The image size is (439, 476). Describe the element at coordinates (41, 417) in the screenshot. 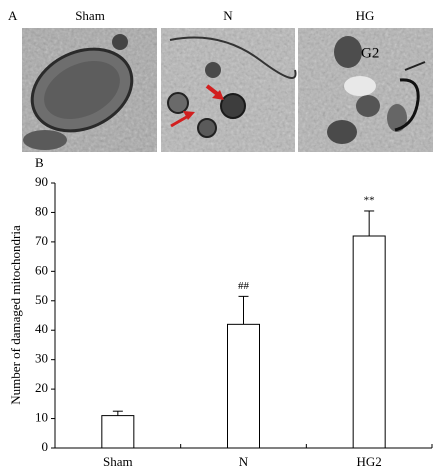

I see `y-tick-label: 10` at that location.